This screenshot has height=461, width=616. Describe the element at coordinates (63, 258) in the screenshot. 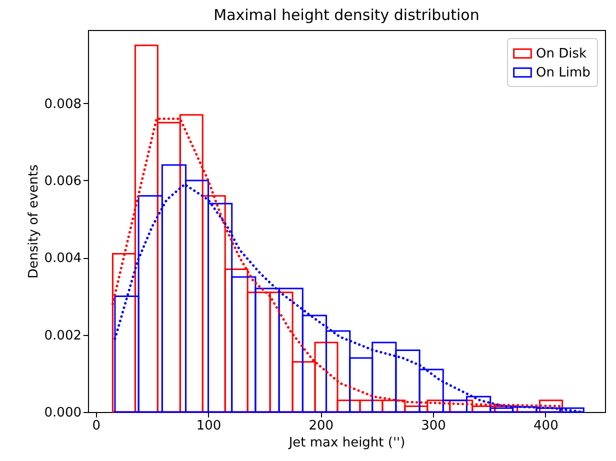

I see `y-tick-label: 0.004` at that location.